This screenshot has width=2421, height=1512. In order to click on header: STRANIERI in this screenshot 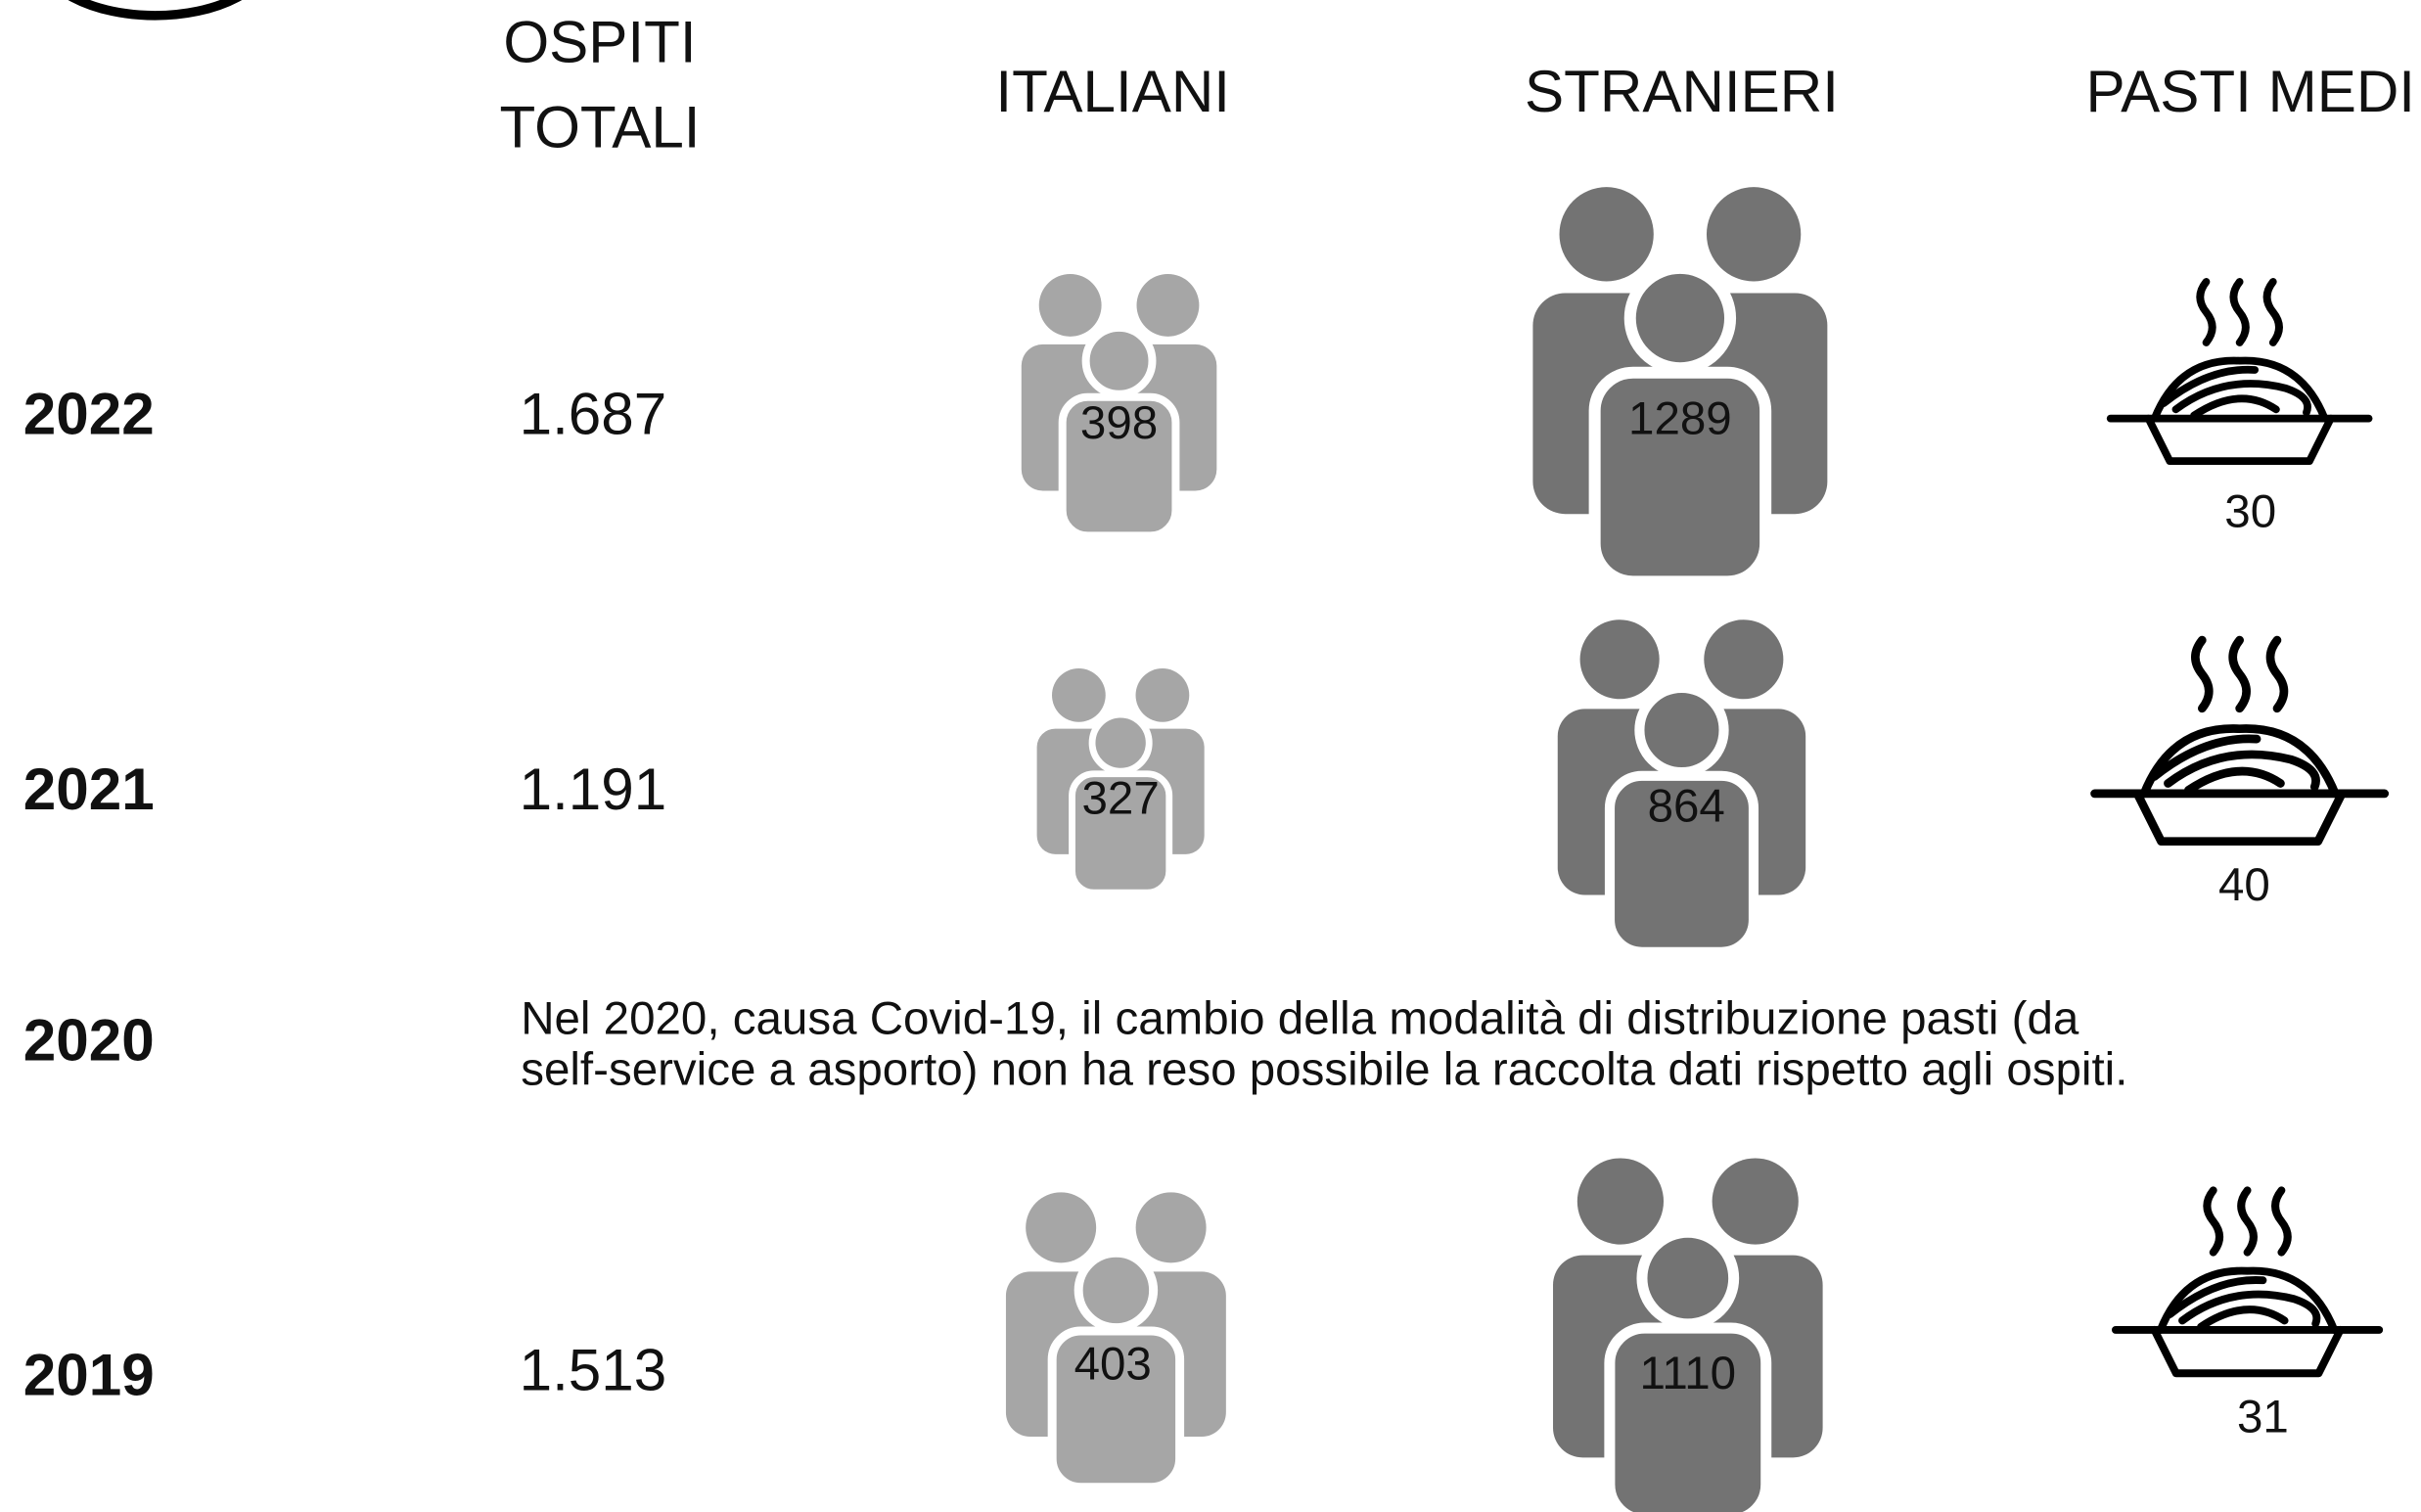, I will do `click(1682, 91)`.